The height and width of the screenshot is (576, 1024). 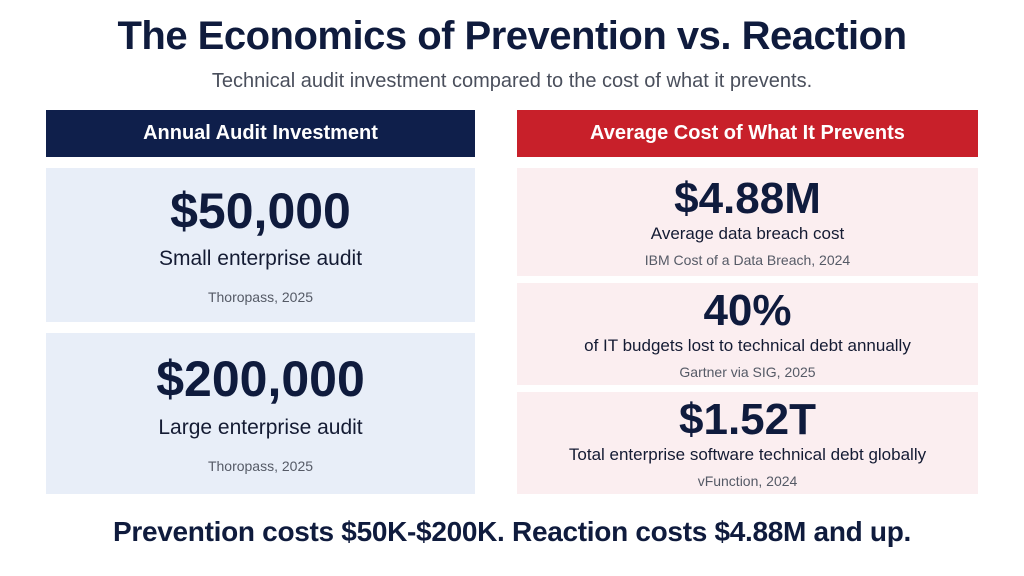 I want to click on stat-value: $4.88M, so click(x=747, y=198).